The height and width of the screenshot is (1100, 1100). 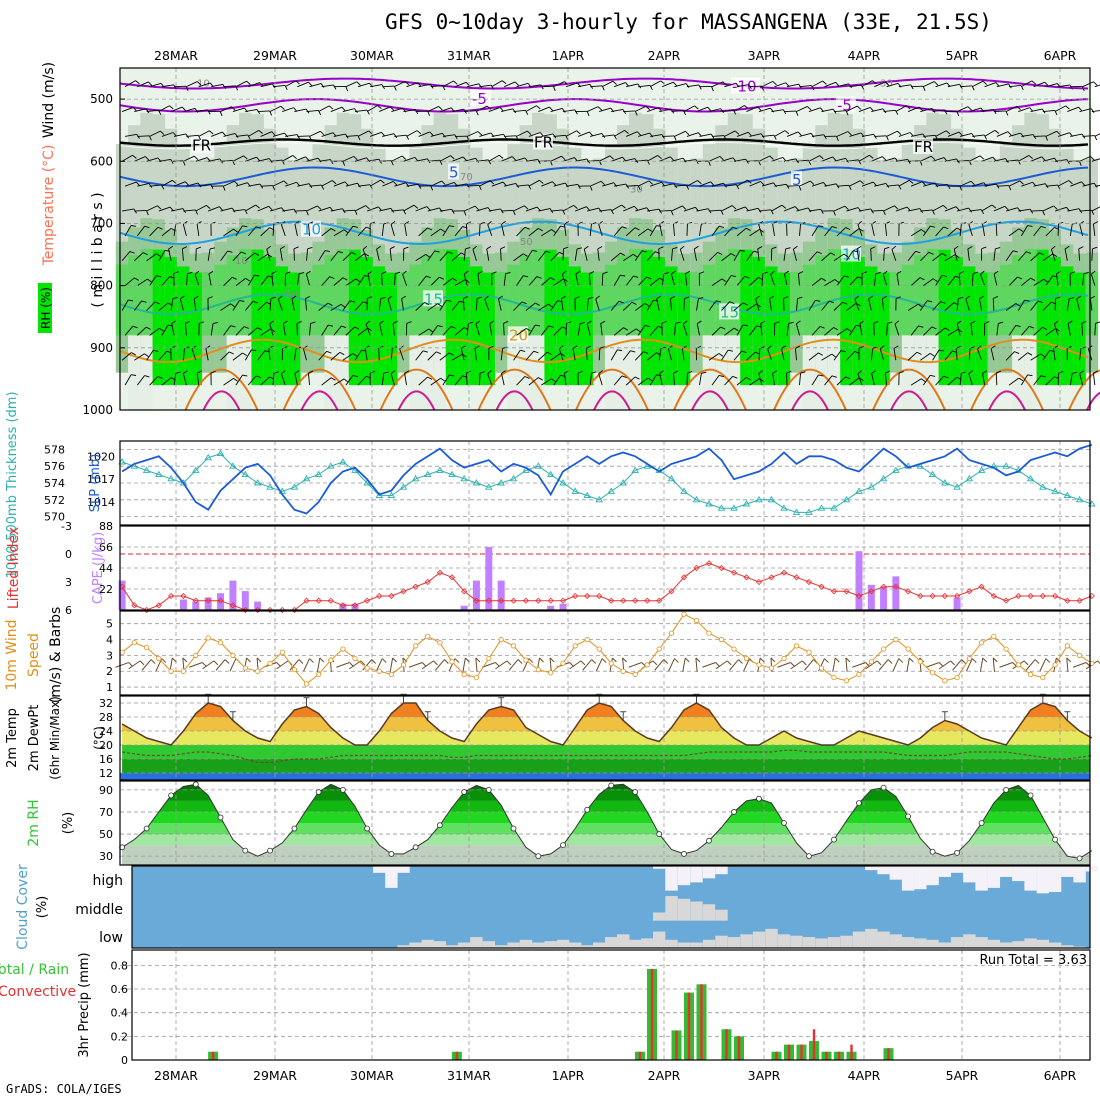 What do you see at coordinates (466, 177) in the screenshot?
I see `rh-contour-label: 70` at bounding box center [466, 177].